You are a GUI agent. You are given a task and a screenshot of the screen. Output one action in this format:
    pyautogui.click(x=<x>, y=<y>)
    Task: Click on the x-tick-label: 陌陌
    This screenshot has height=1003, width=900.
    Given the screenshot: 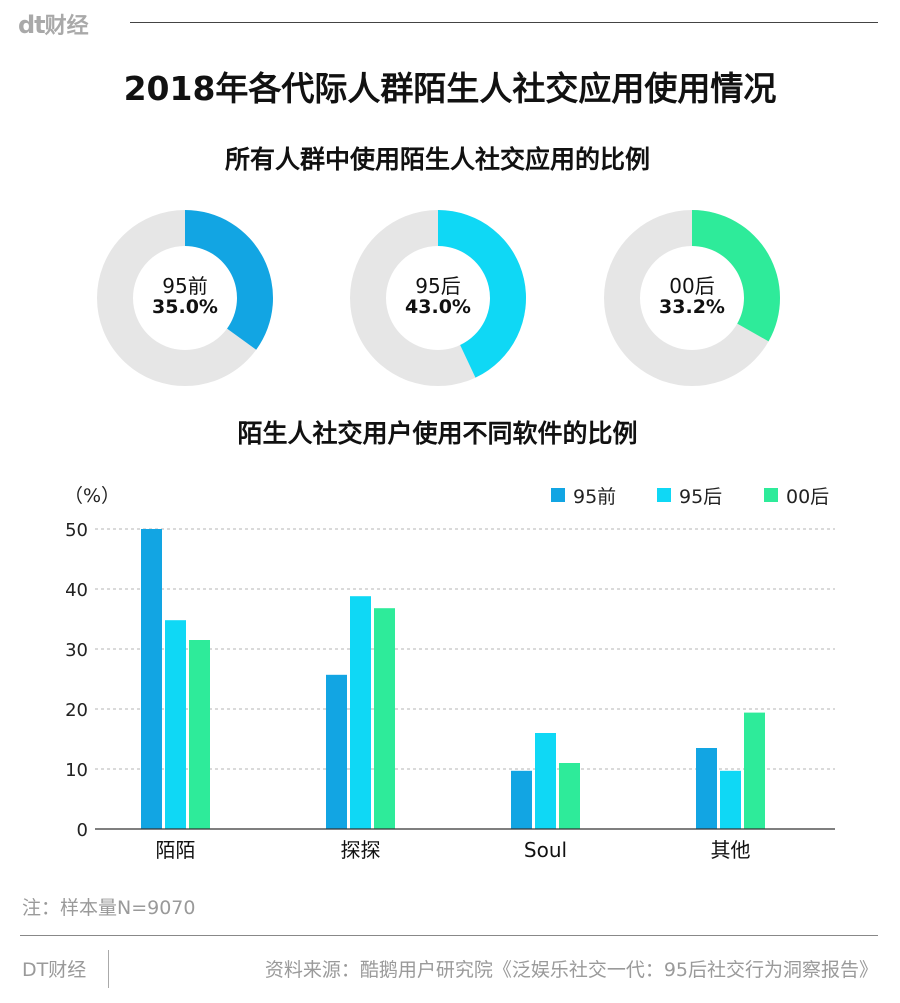 What is the action you would take?
    pyautogui.click(x=176, y=850)
    